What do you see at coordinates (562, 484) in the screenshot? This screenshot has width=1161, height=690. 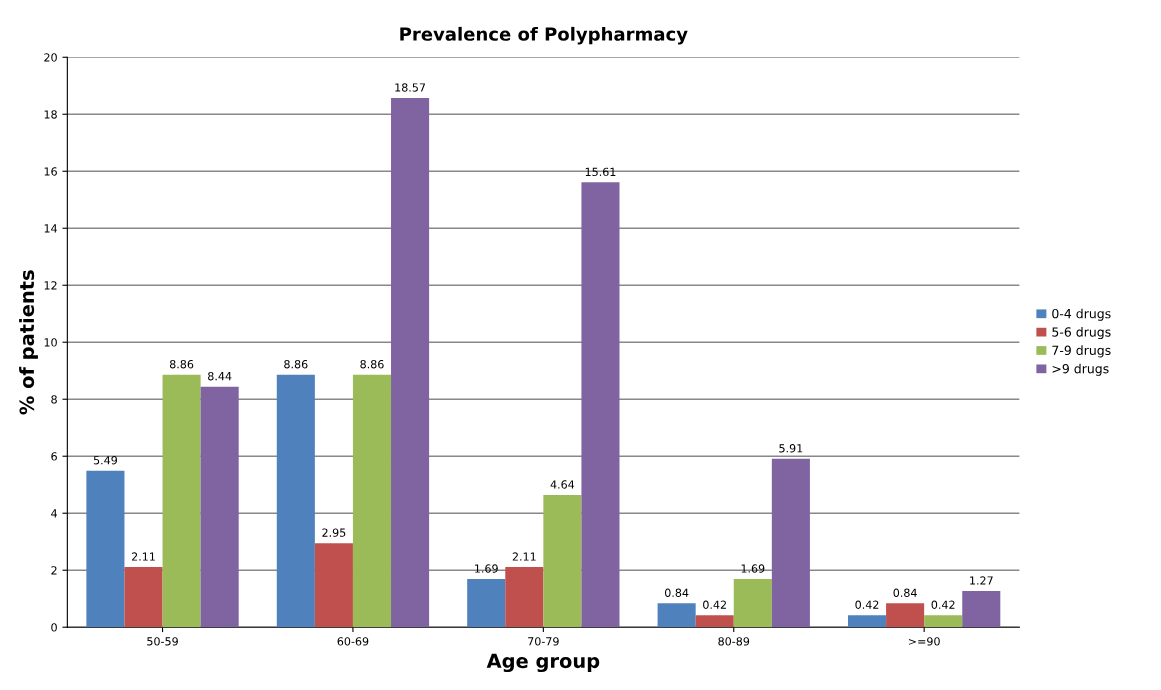 I see `data-label: 4.64` at bounding box center [562, 484].